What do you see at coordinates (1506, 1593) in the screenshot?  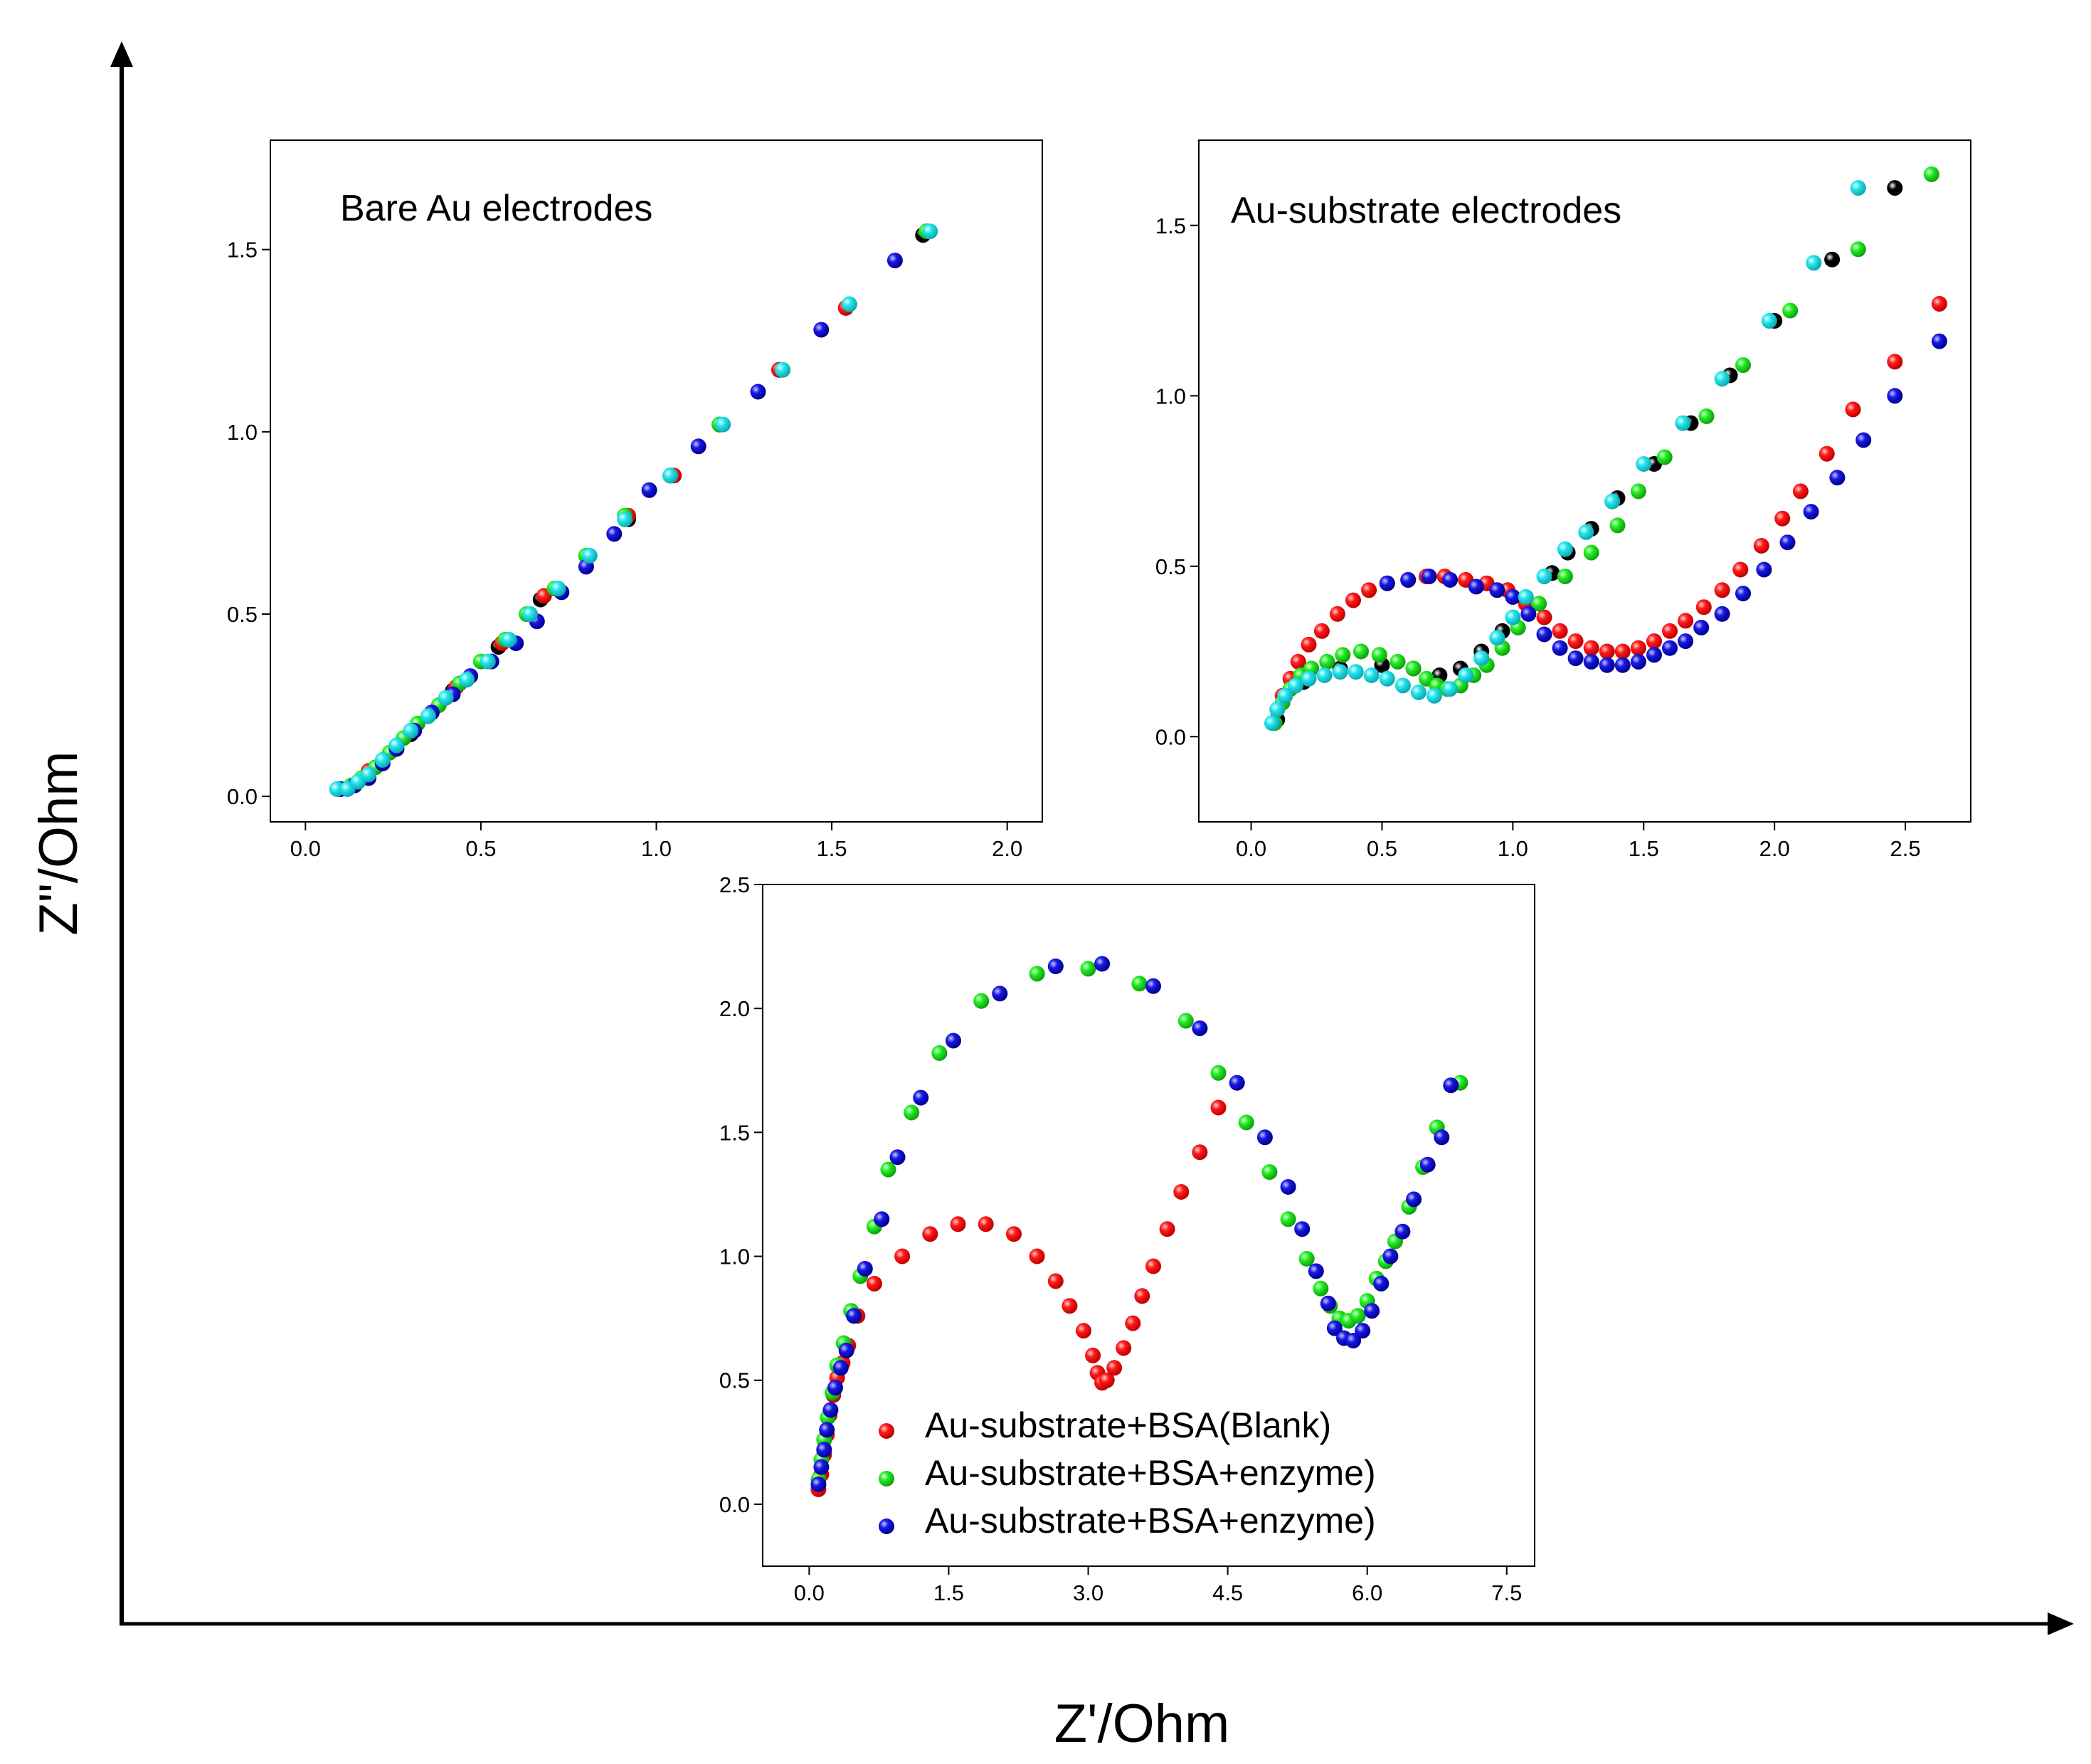 I see `x-tick-label: 7.5` at bounding box center [1506, 1593].